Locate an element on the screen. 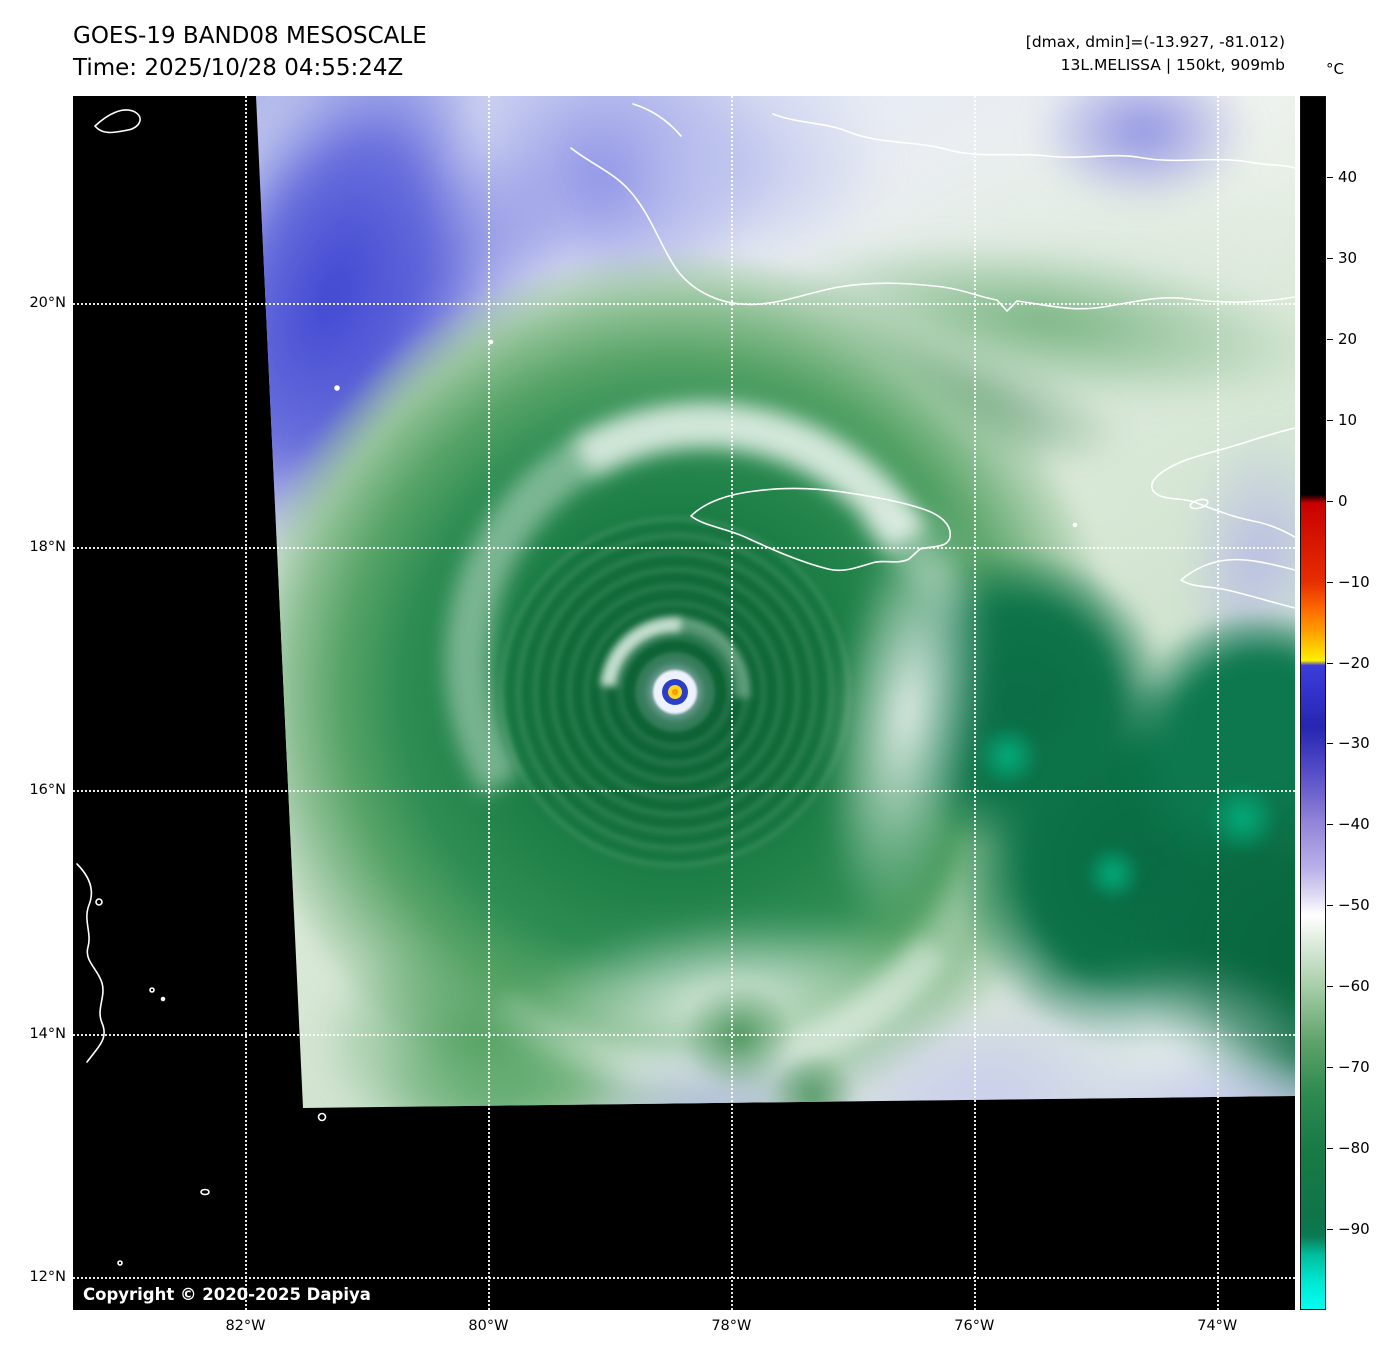  island-speck is located at coordinates (205, 1192).